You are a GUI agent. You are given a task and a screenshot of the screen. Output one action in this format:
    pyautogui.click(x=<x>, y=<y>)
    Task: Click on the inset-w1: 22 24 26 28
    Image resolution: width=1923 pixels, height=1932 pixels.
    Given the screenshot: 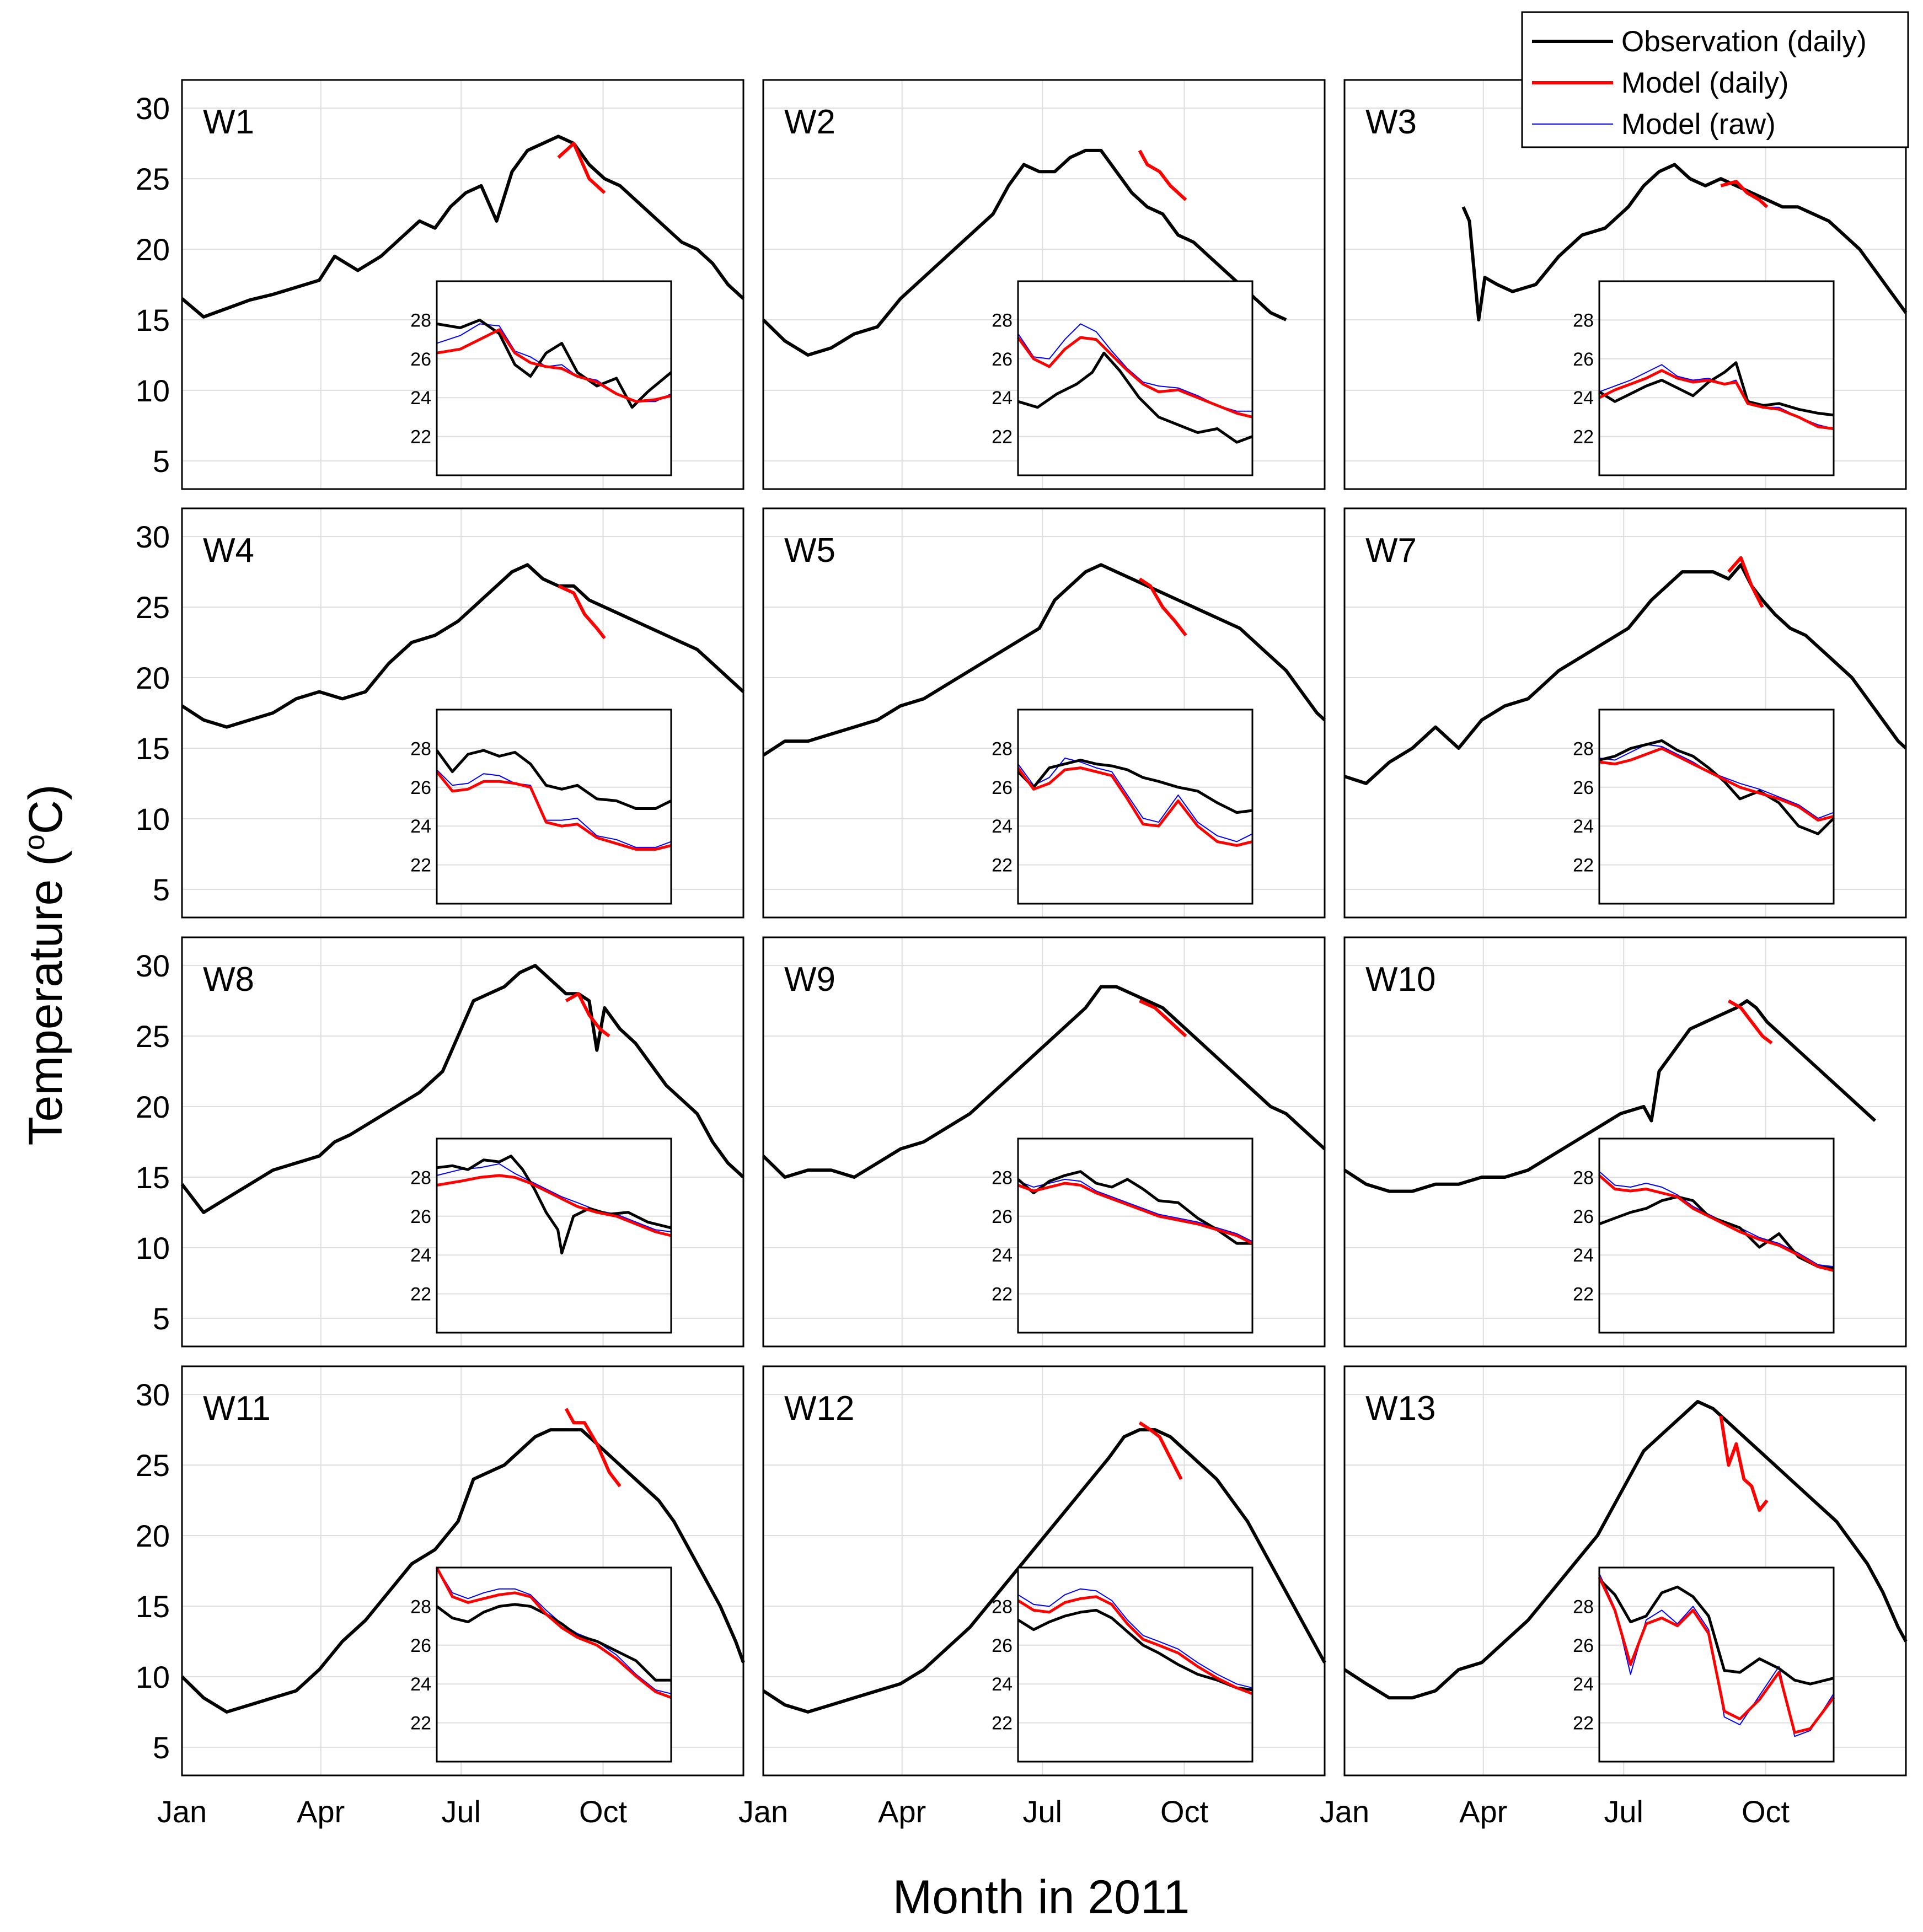 What is the action you would take?
    pyautogui.click(x=541, y=378)
    